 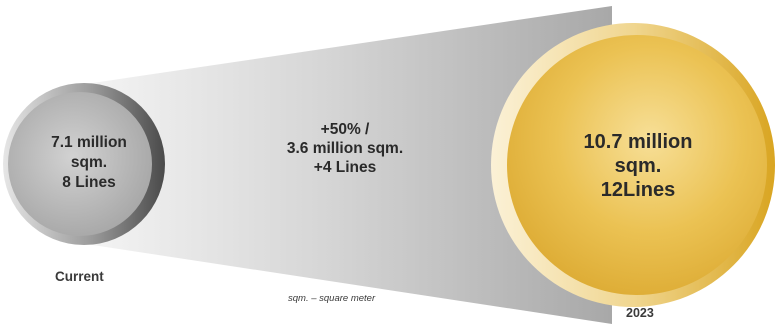 I want to click on current-capacity-text: 7.1 million sqm. 8 Lines, so click(x=89, y=163).